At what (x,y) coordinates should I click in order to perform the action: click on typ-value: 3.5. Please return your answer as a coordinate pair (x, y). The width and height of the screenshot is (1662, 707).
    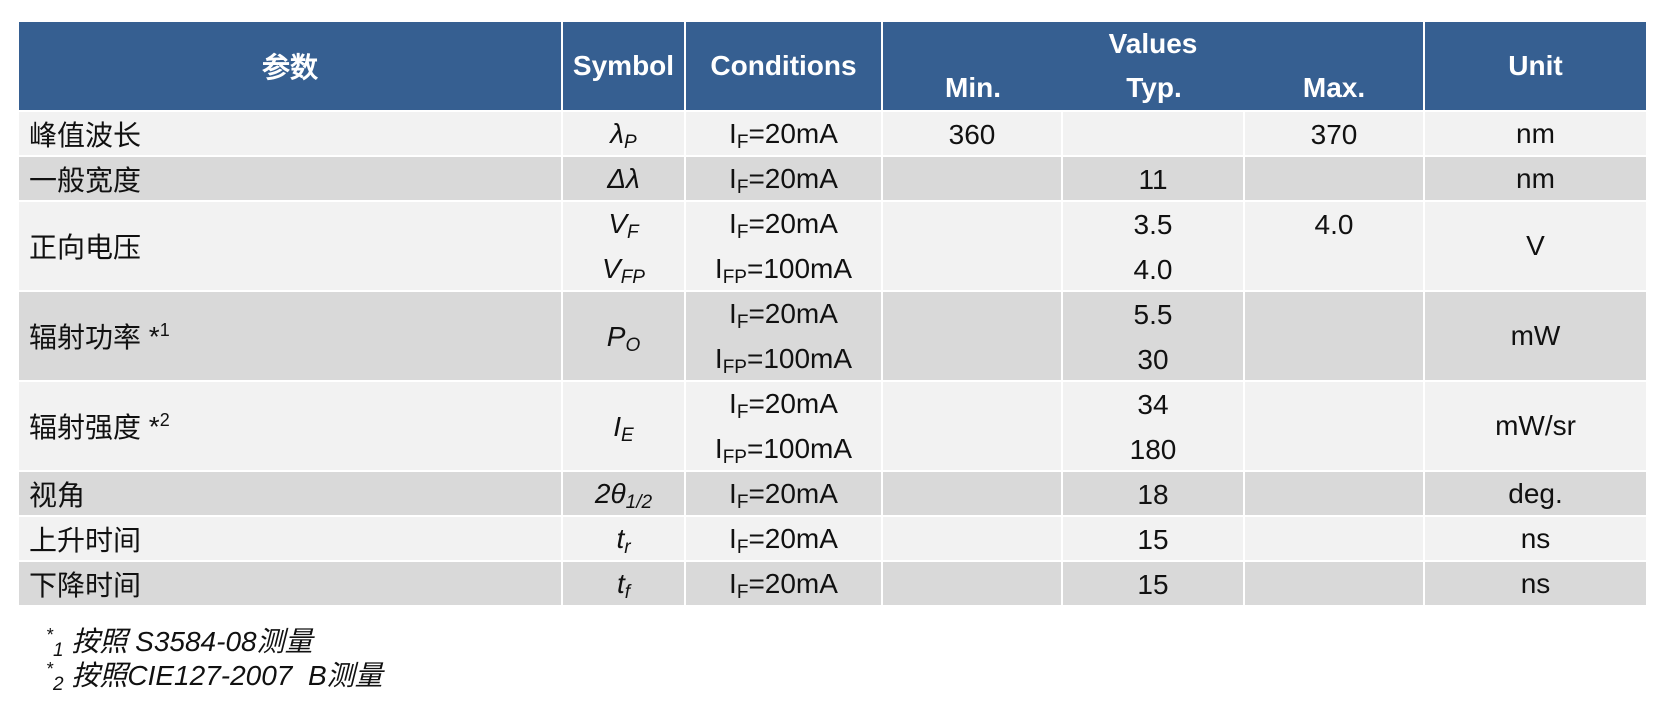
    Looking at the image, I should click on (1153, 224).